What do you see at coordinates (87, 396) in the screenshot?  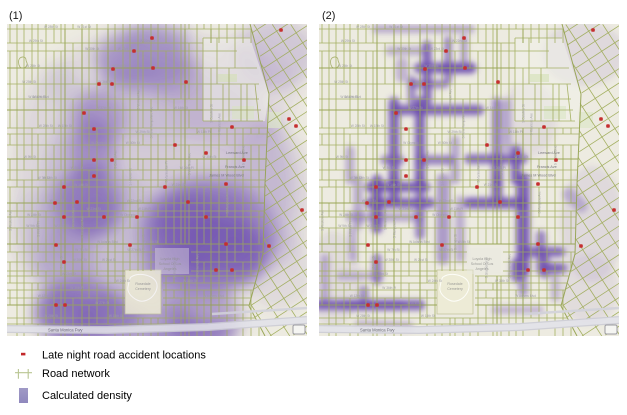 I see `svg-text: Calculated density` at bounding box center [87, 396].